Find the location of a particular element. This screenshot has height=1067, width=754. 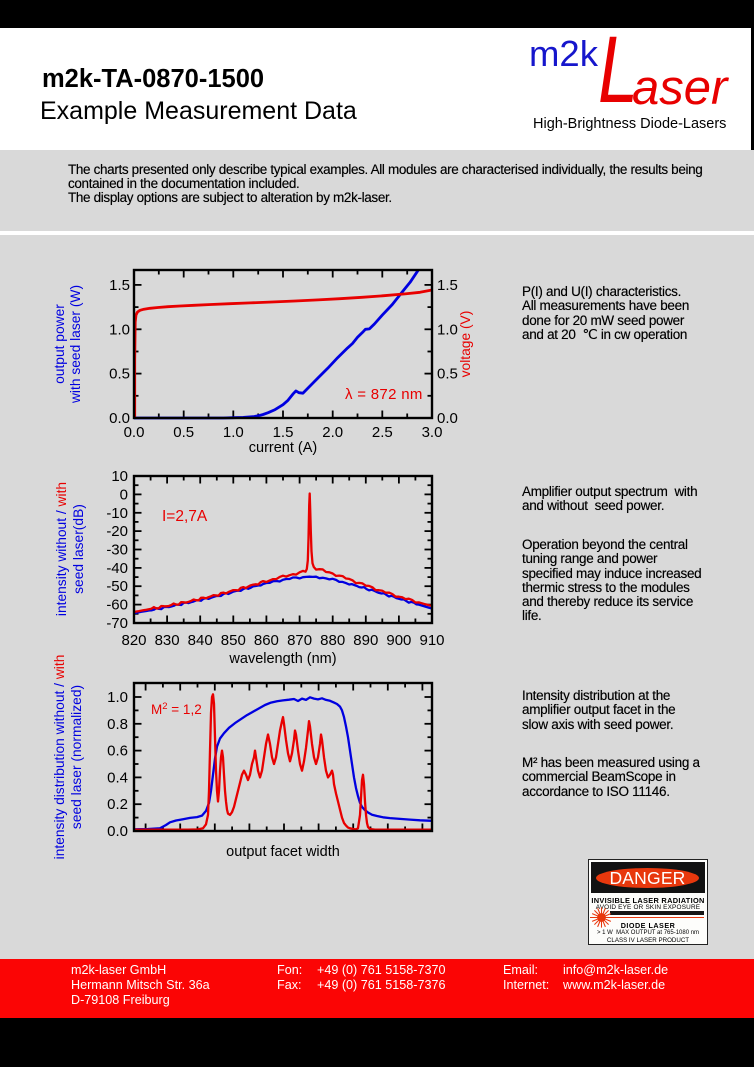

svg-text:intensity distribution without: intensity distribution without / with is located at coordinates (59, 757).